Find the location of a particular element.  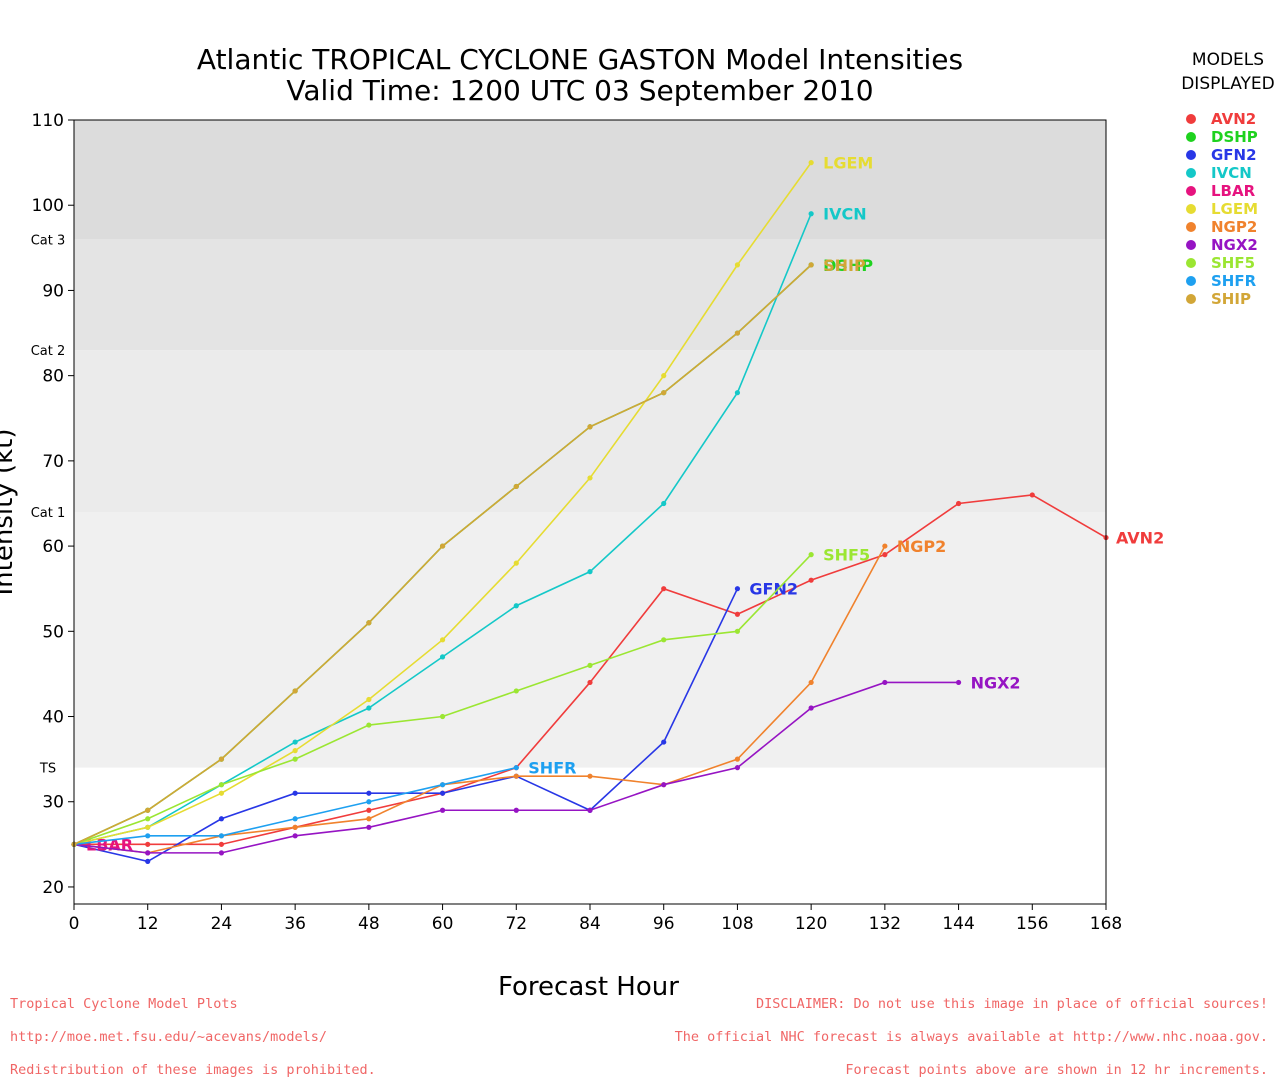

legend-item-dshp: DSHP is located at coordinates (1222, 137).